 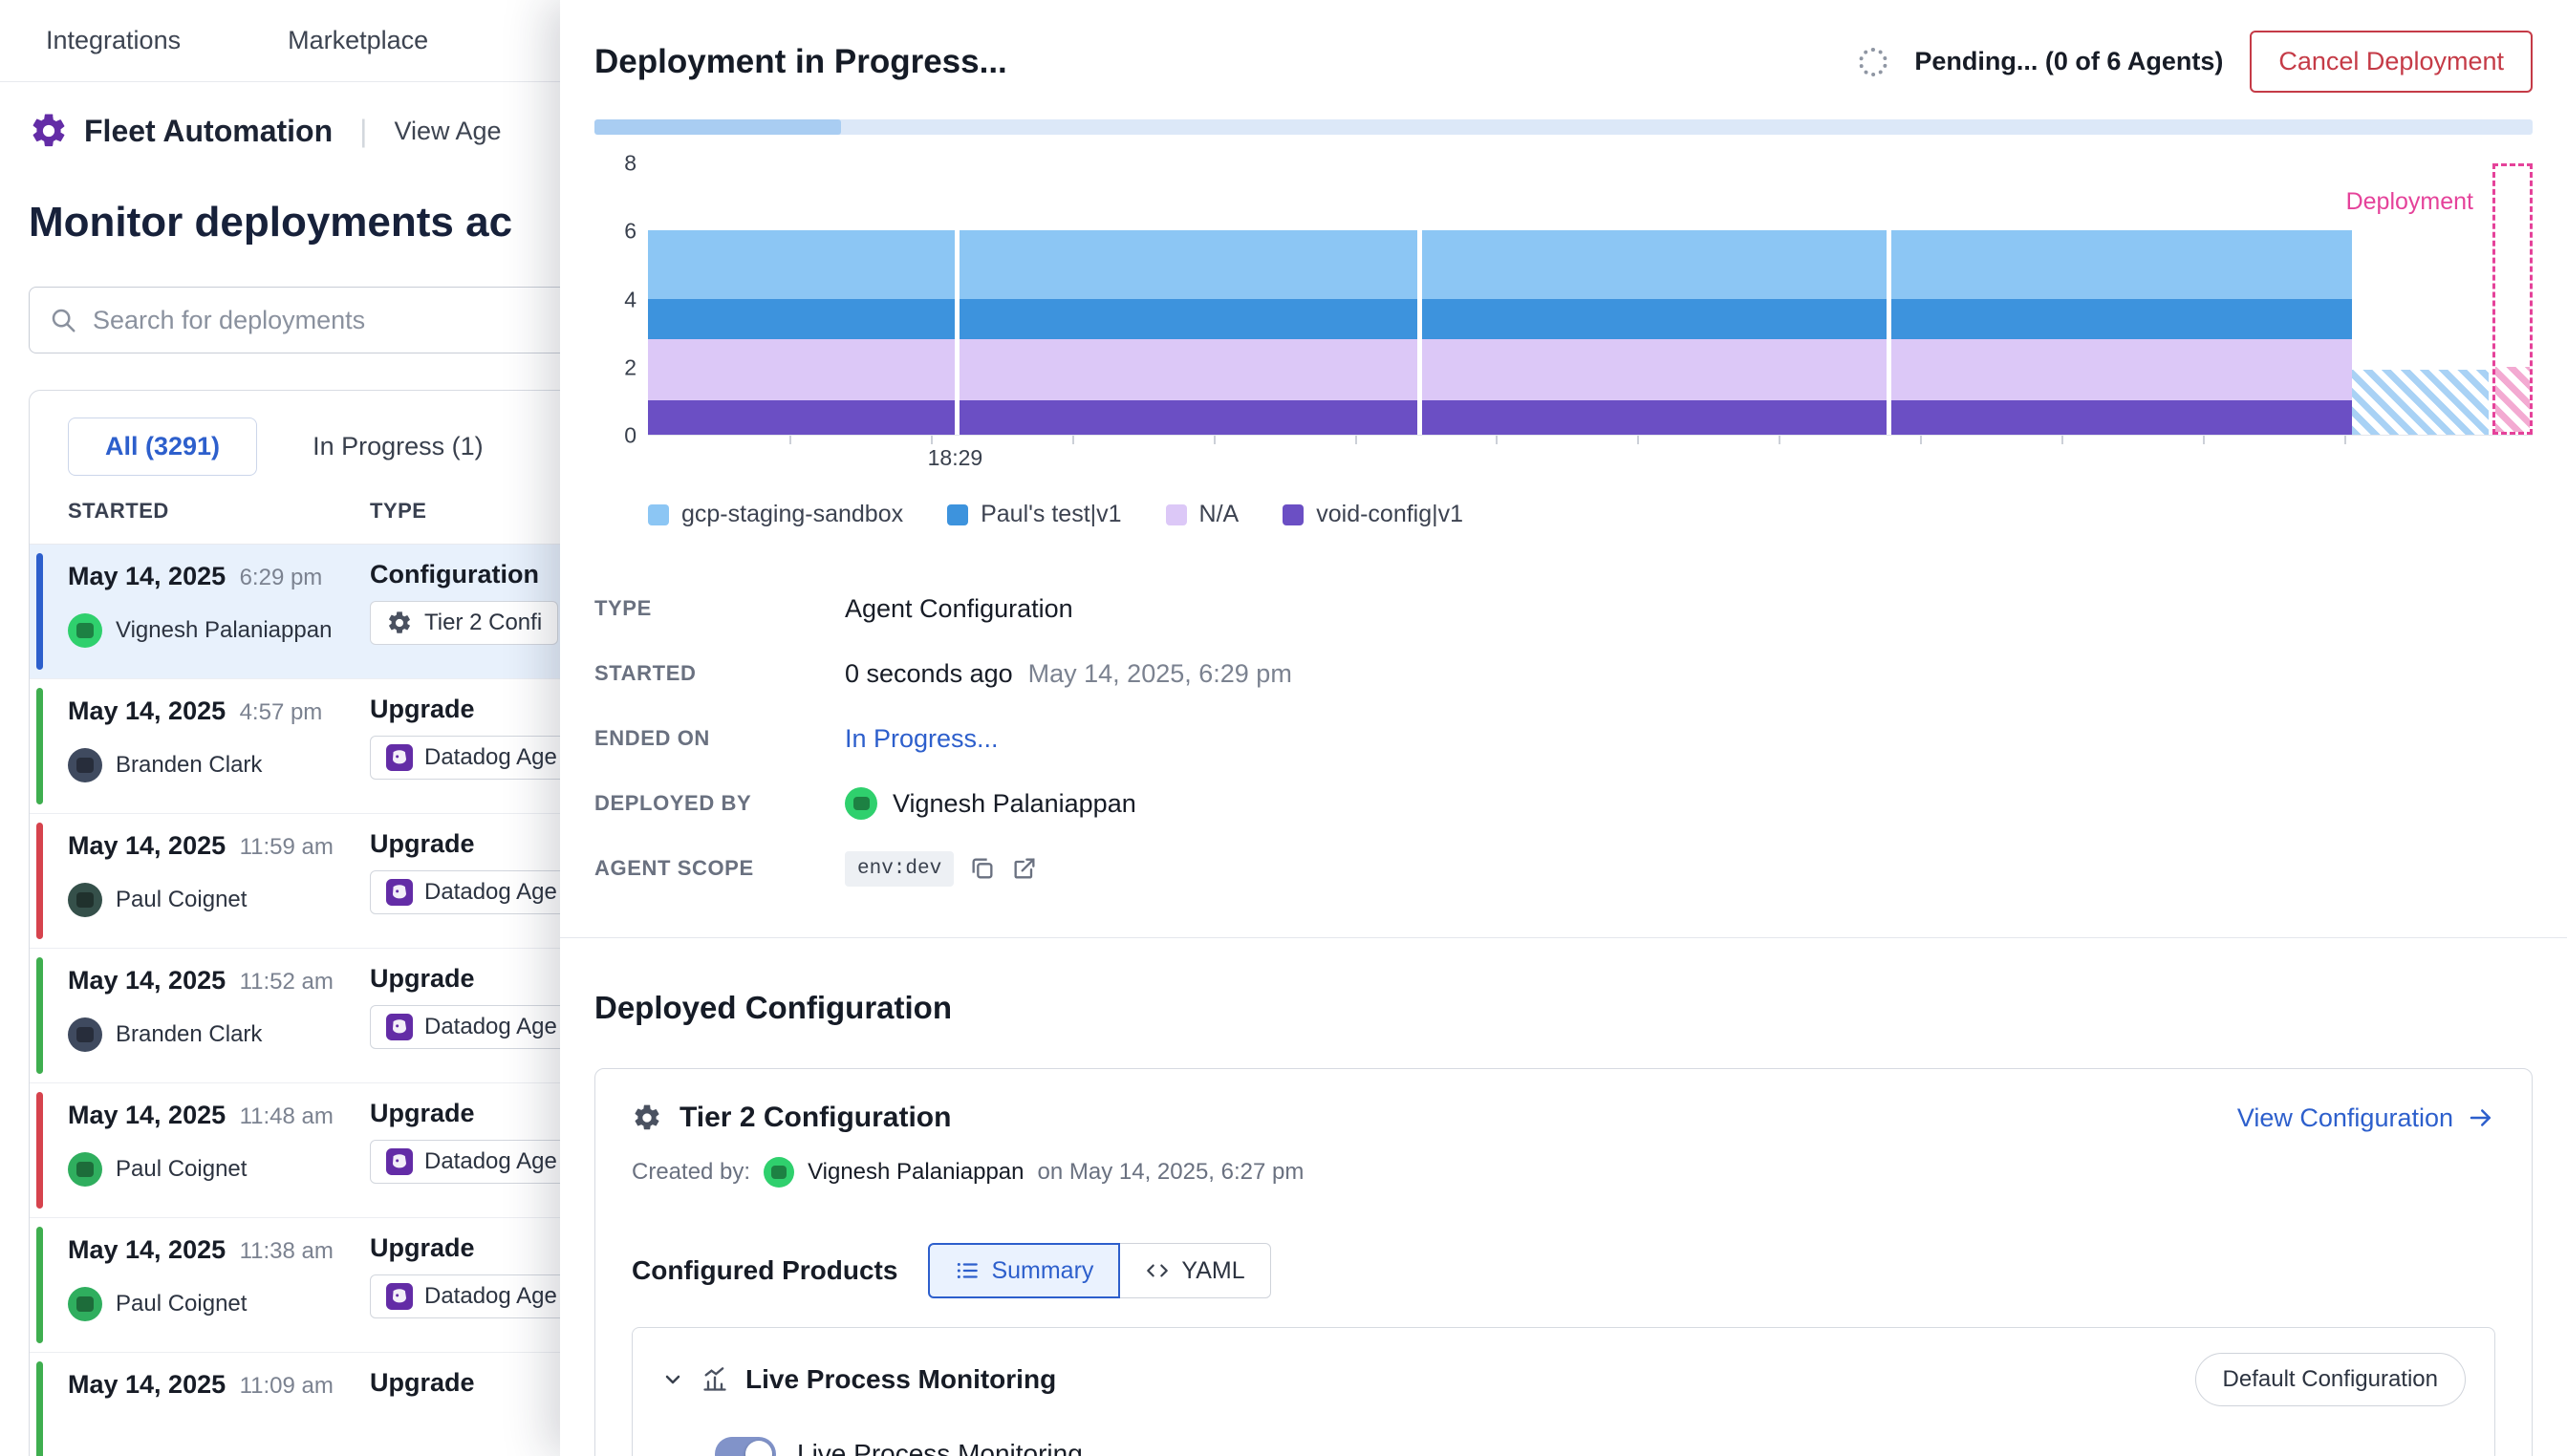 What do you see at coordinates (758, 1449) in the screenshot?
I see `toggle-knob` at bounding box center [758, 1449].